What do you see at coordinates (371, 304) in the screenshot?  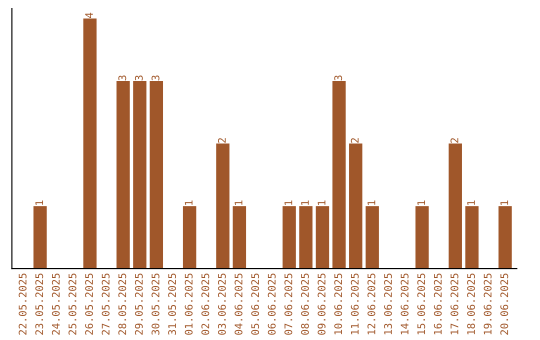 I see `x-tick-label: 12.06.2025` at bounding box center [371, 304].